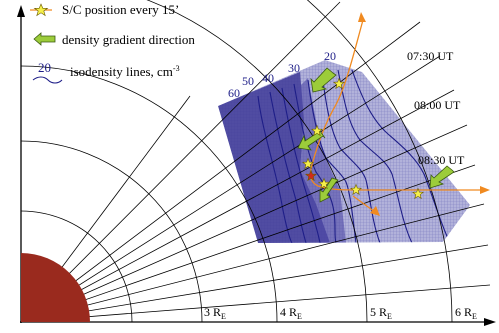 The height and width of the screenshot is (333, 499). Describe the element at coordinates (282, 74) in the screenshot. I see `contour-labels: 60 50 40 30 20` at that location.